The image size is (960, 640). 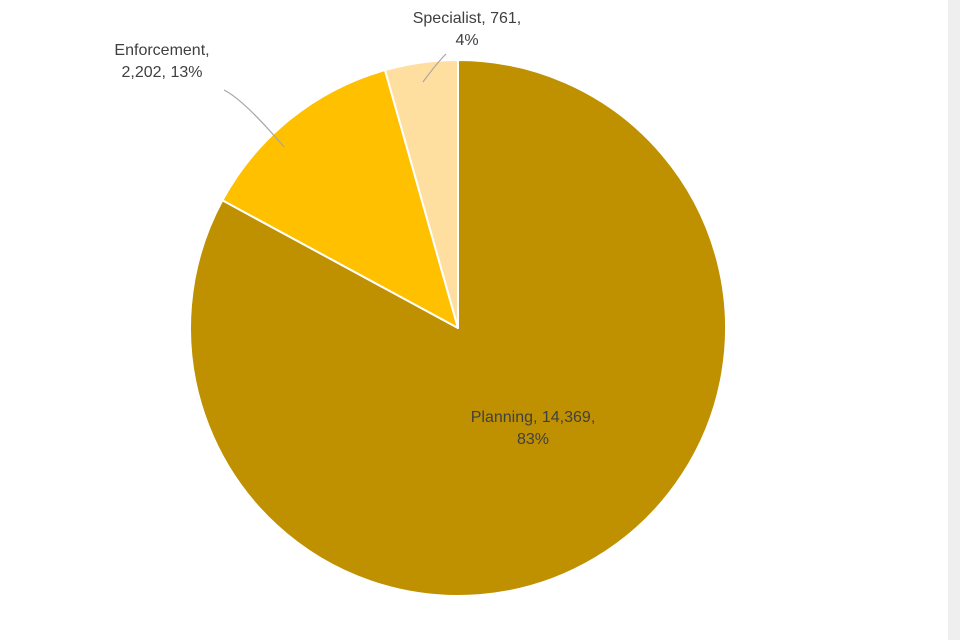 What do you see at coordinates (954, 320) in the screenshot?
I see `window-right-edge` at bounding box center [954, 320].